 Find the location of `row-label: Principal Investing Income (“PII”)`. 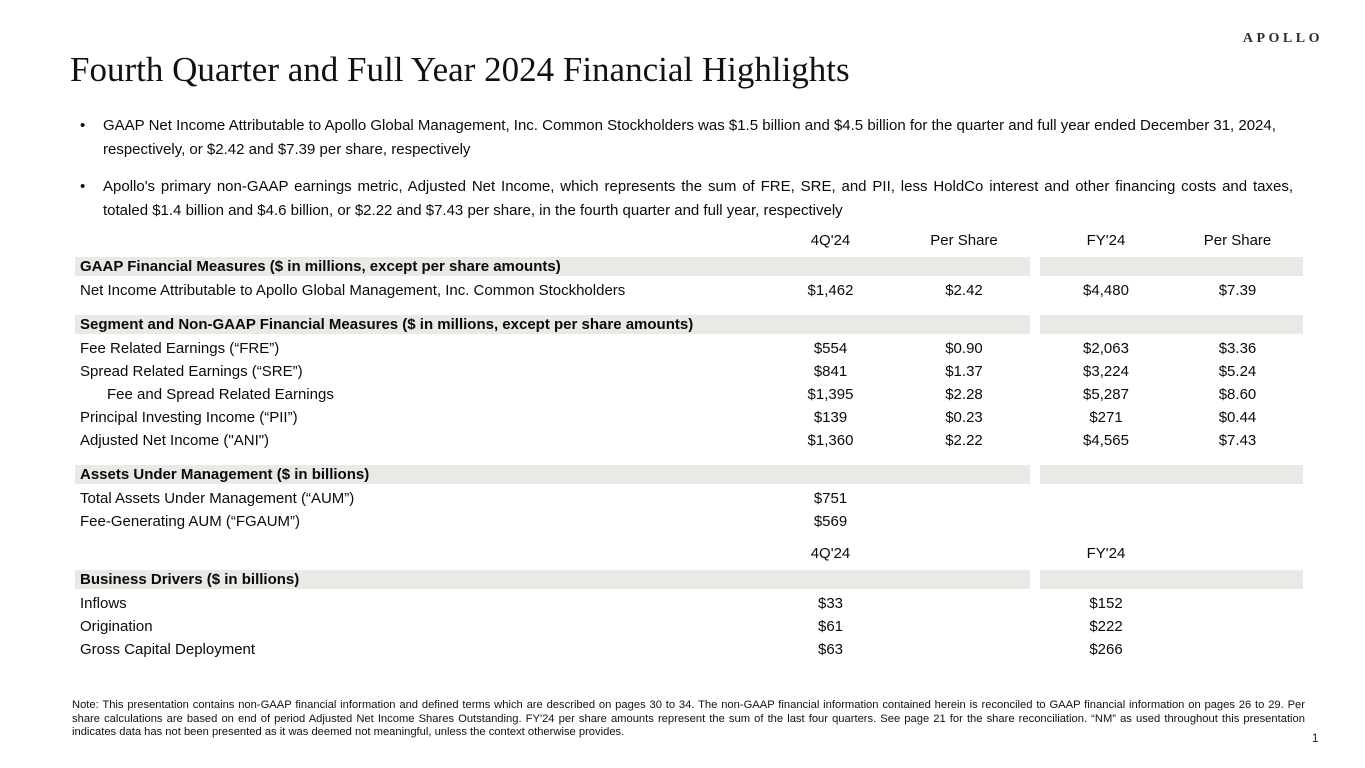

row-label: Principal Investing Income (“PII”) is located at coordinates (189, 417).